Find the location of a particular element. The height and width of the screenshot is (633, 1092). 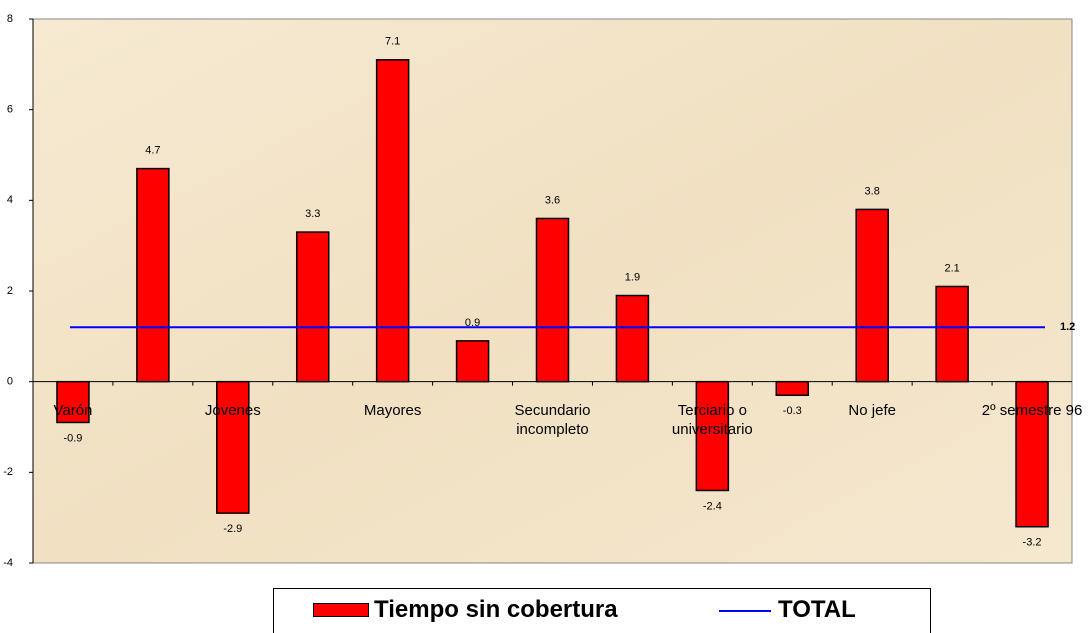

value-label: 3.6 is located at coordinates (552, 200).